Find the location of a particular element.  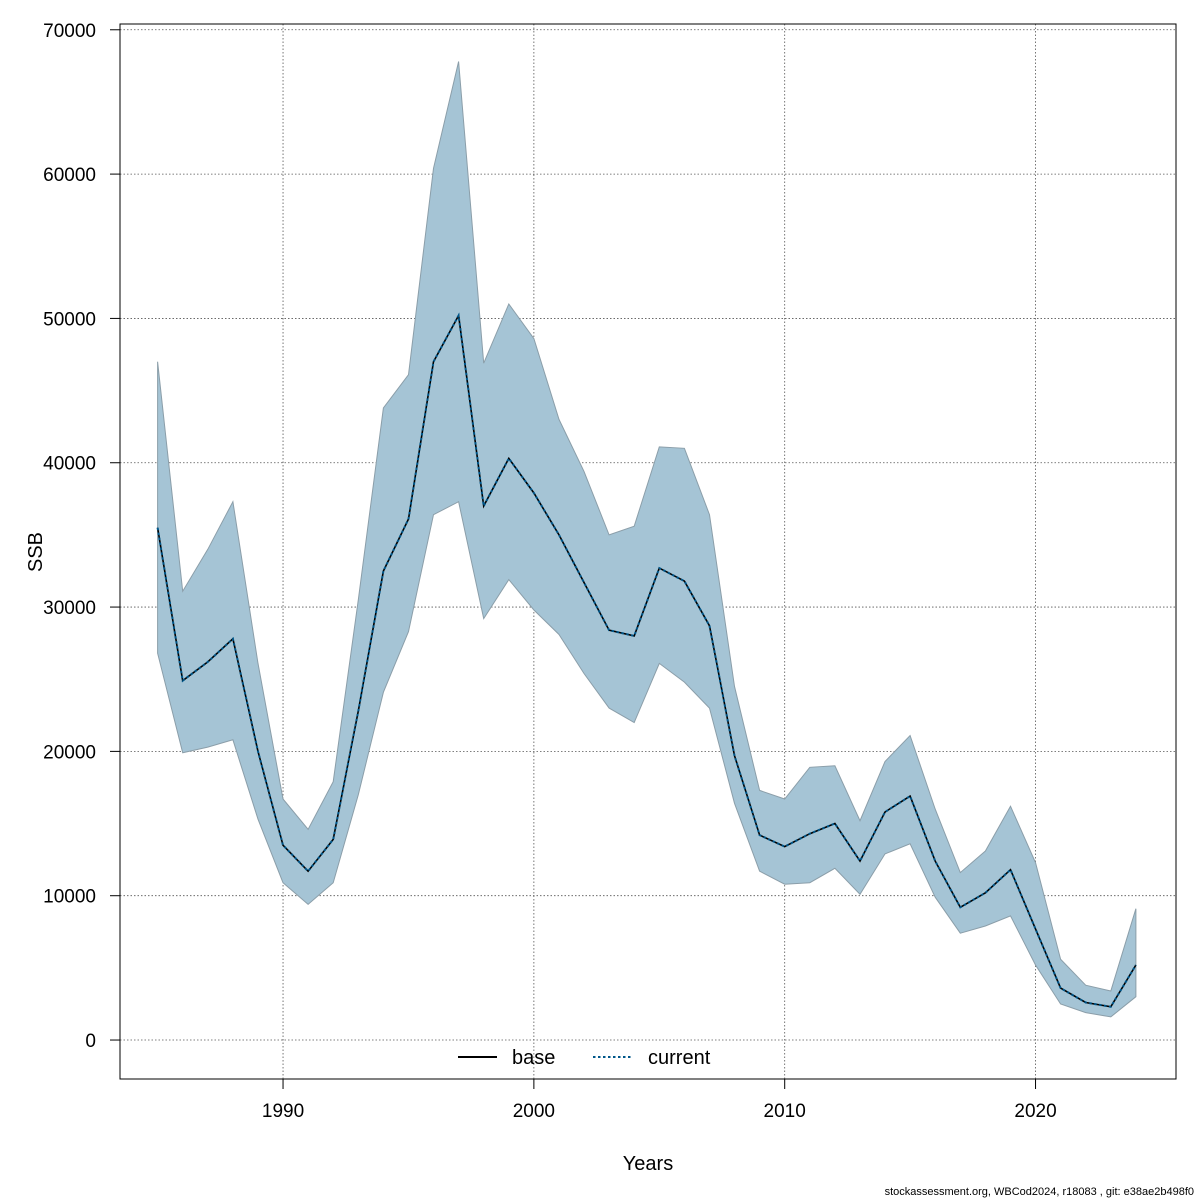

x-tick-label: 1990 is located at coordinates (283, 1111).